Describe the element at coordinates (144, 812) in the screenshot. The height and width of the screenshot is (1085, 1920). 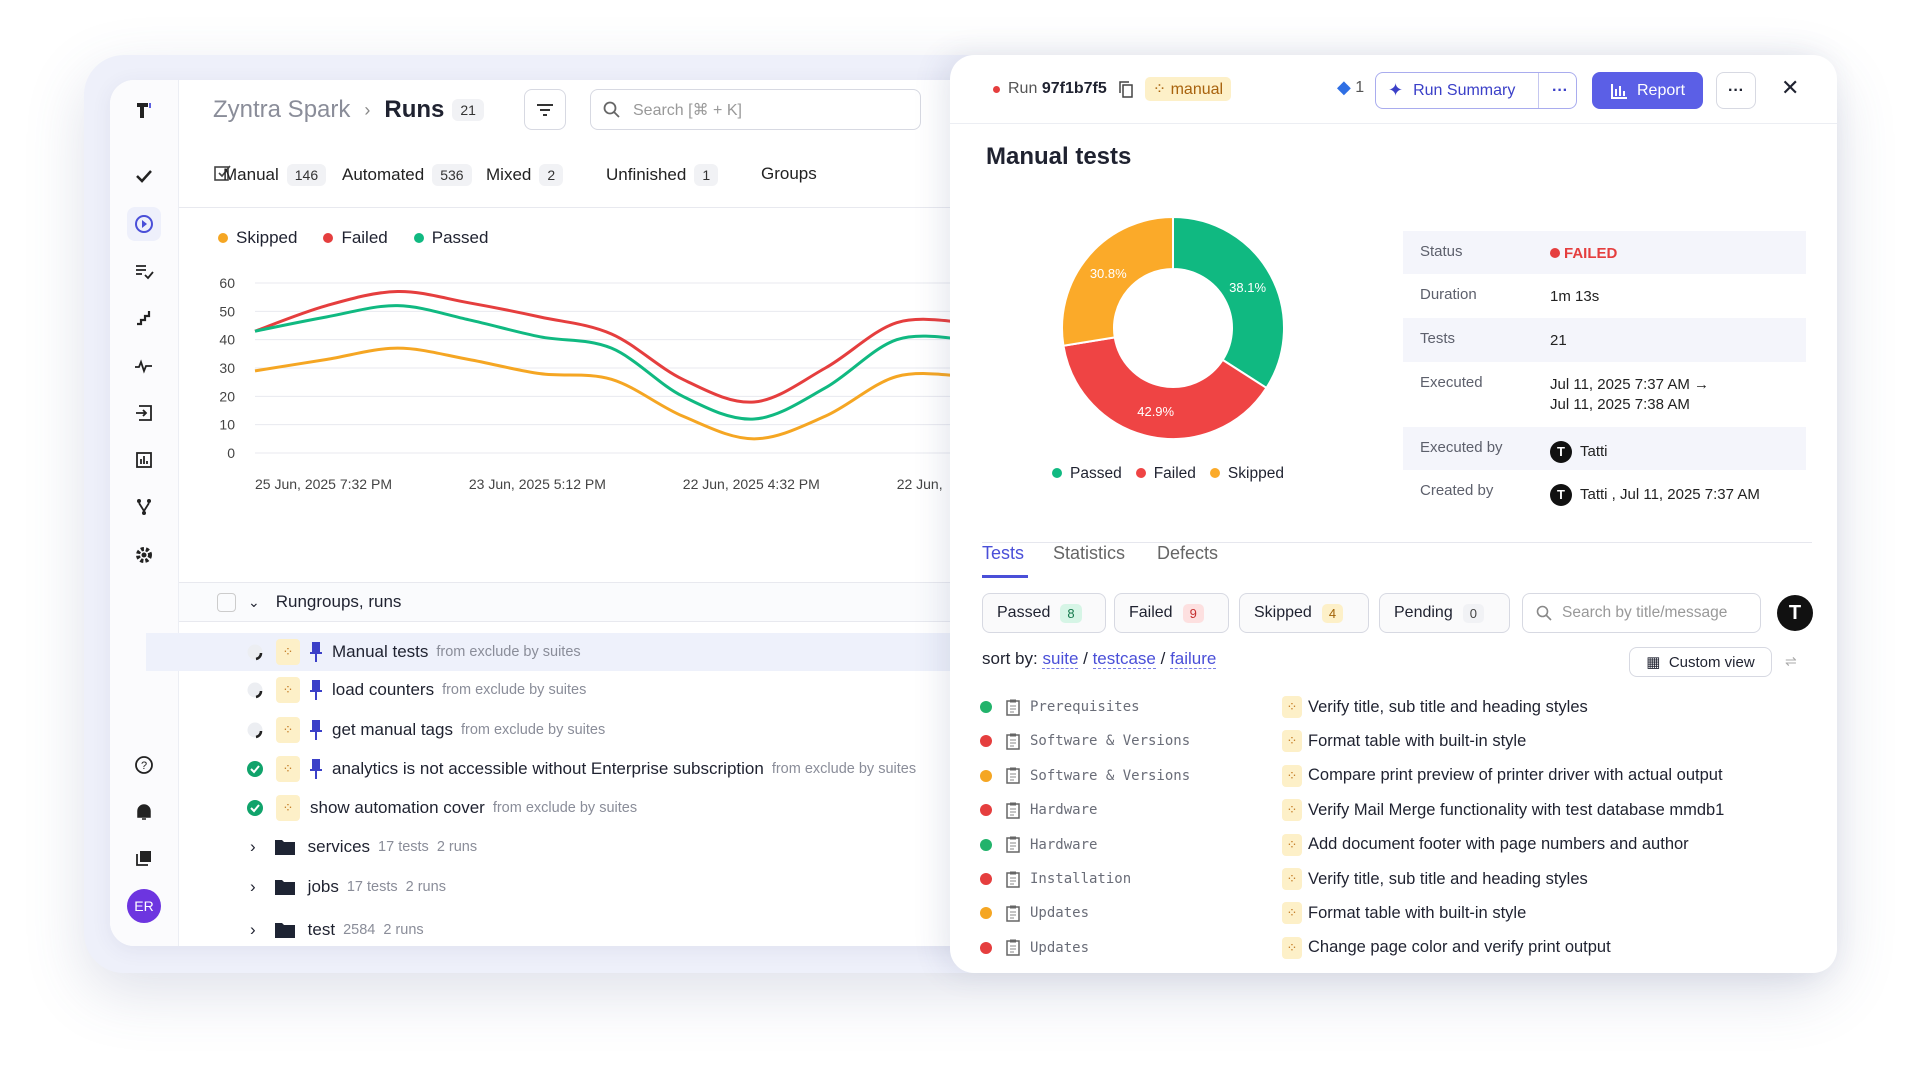
I see `bell-icon` at that location.